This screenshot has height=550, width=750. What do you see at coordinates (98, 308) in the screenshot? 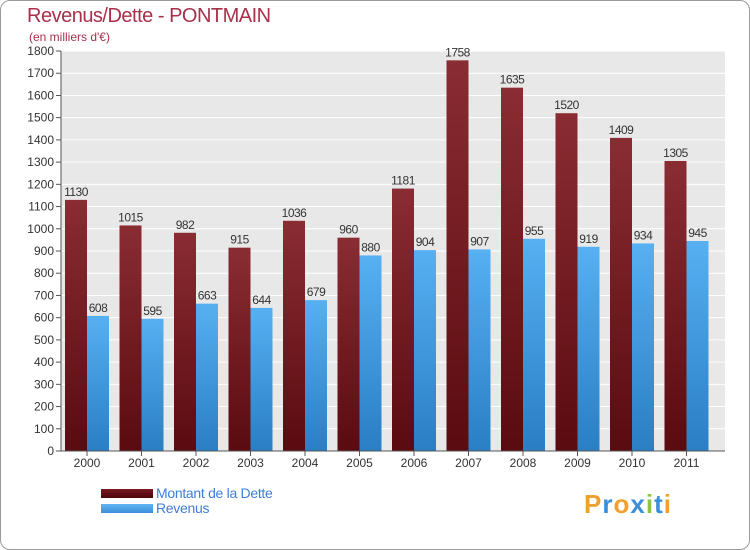
I see `bar-value-label-revenue: 608` at bounding box center [98, 308].